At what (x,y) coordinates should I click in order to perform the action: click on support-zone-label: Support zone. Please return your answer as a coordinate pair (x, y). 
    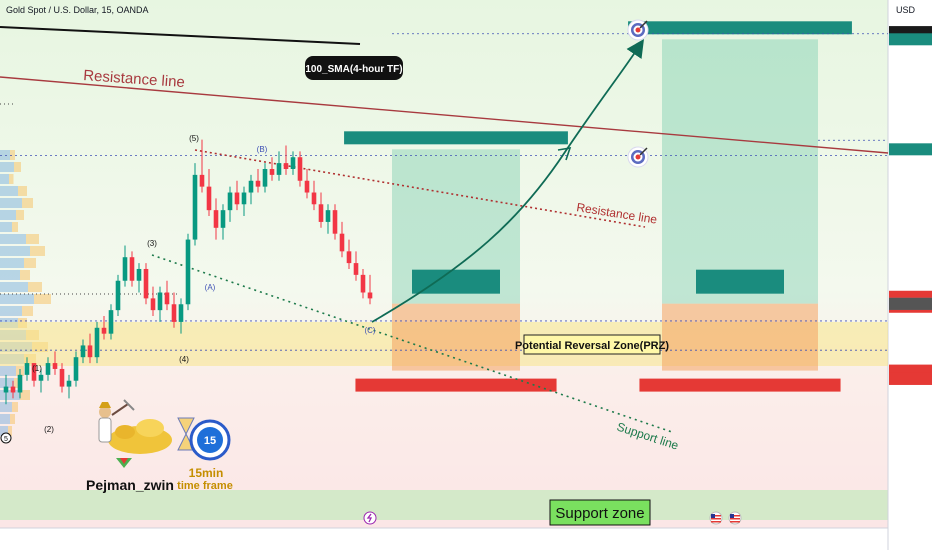
    Looking at the image, I should click on (600, 512).